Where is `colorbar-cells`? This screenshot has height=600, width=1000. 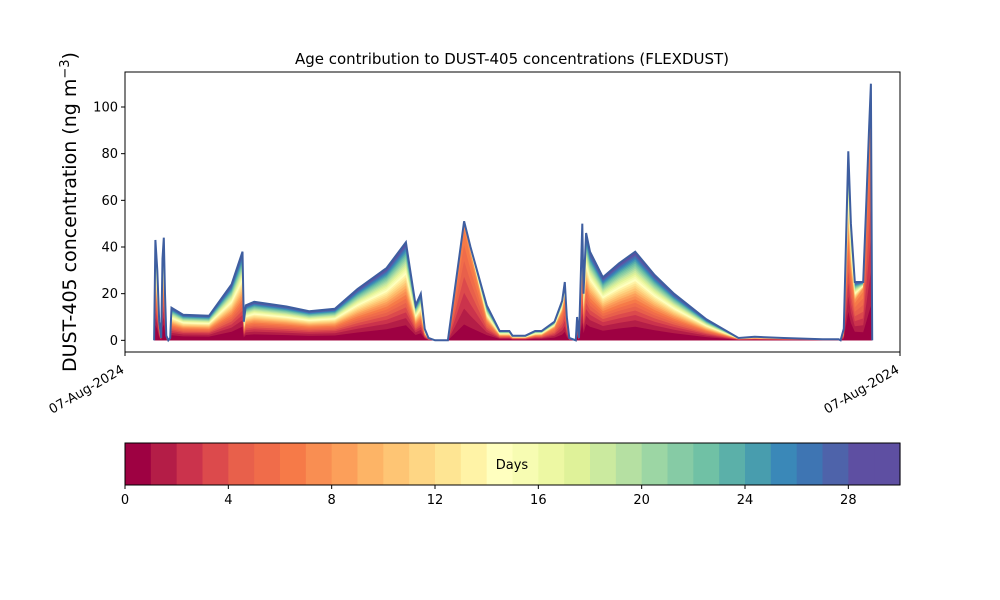 colorbar-cells is located at coordinates (513, 464).